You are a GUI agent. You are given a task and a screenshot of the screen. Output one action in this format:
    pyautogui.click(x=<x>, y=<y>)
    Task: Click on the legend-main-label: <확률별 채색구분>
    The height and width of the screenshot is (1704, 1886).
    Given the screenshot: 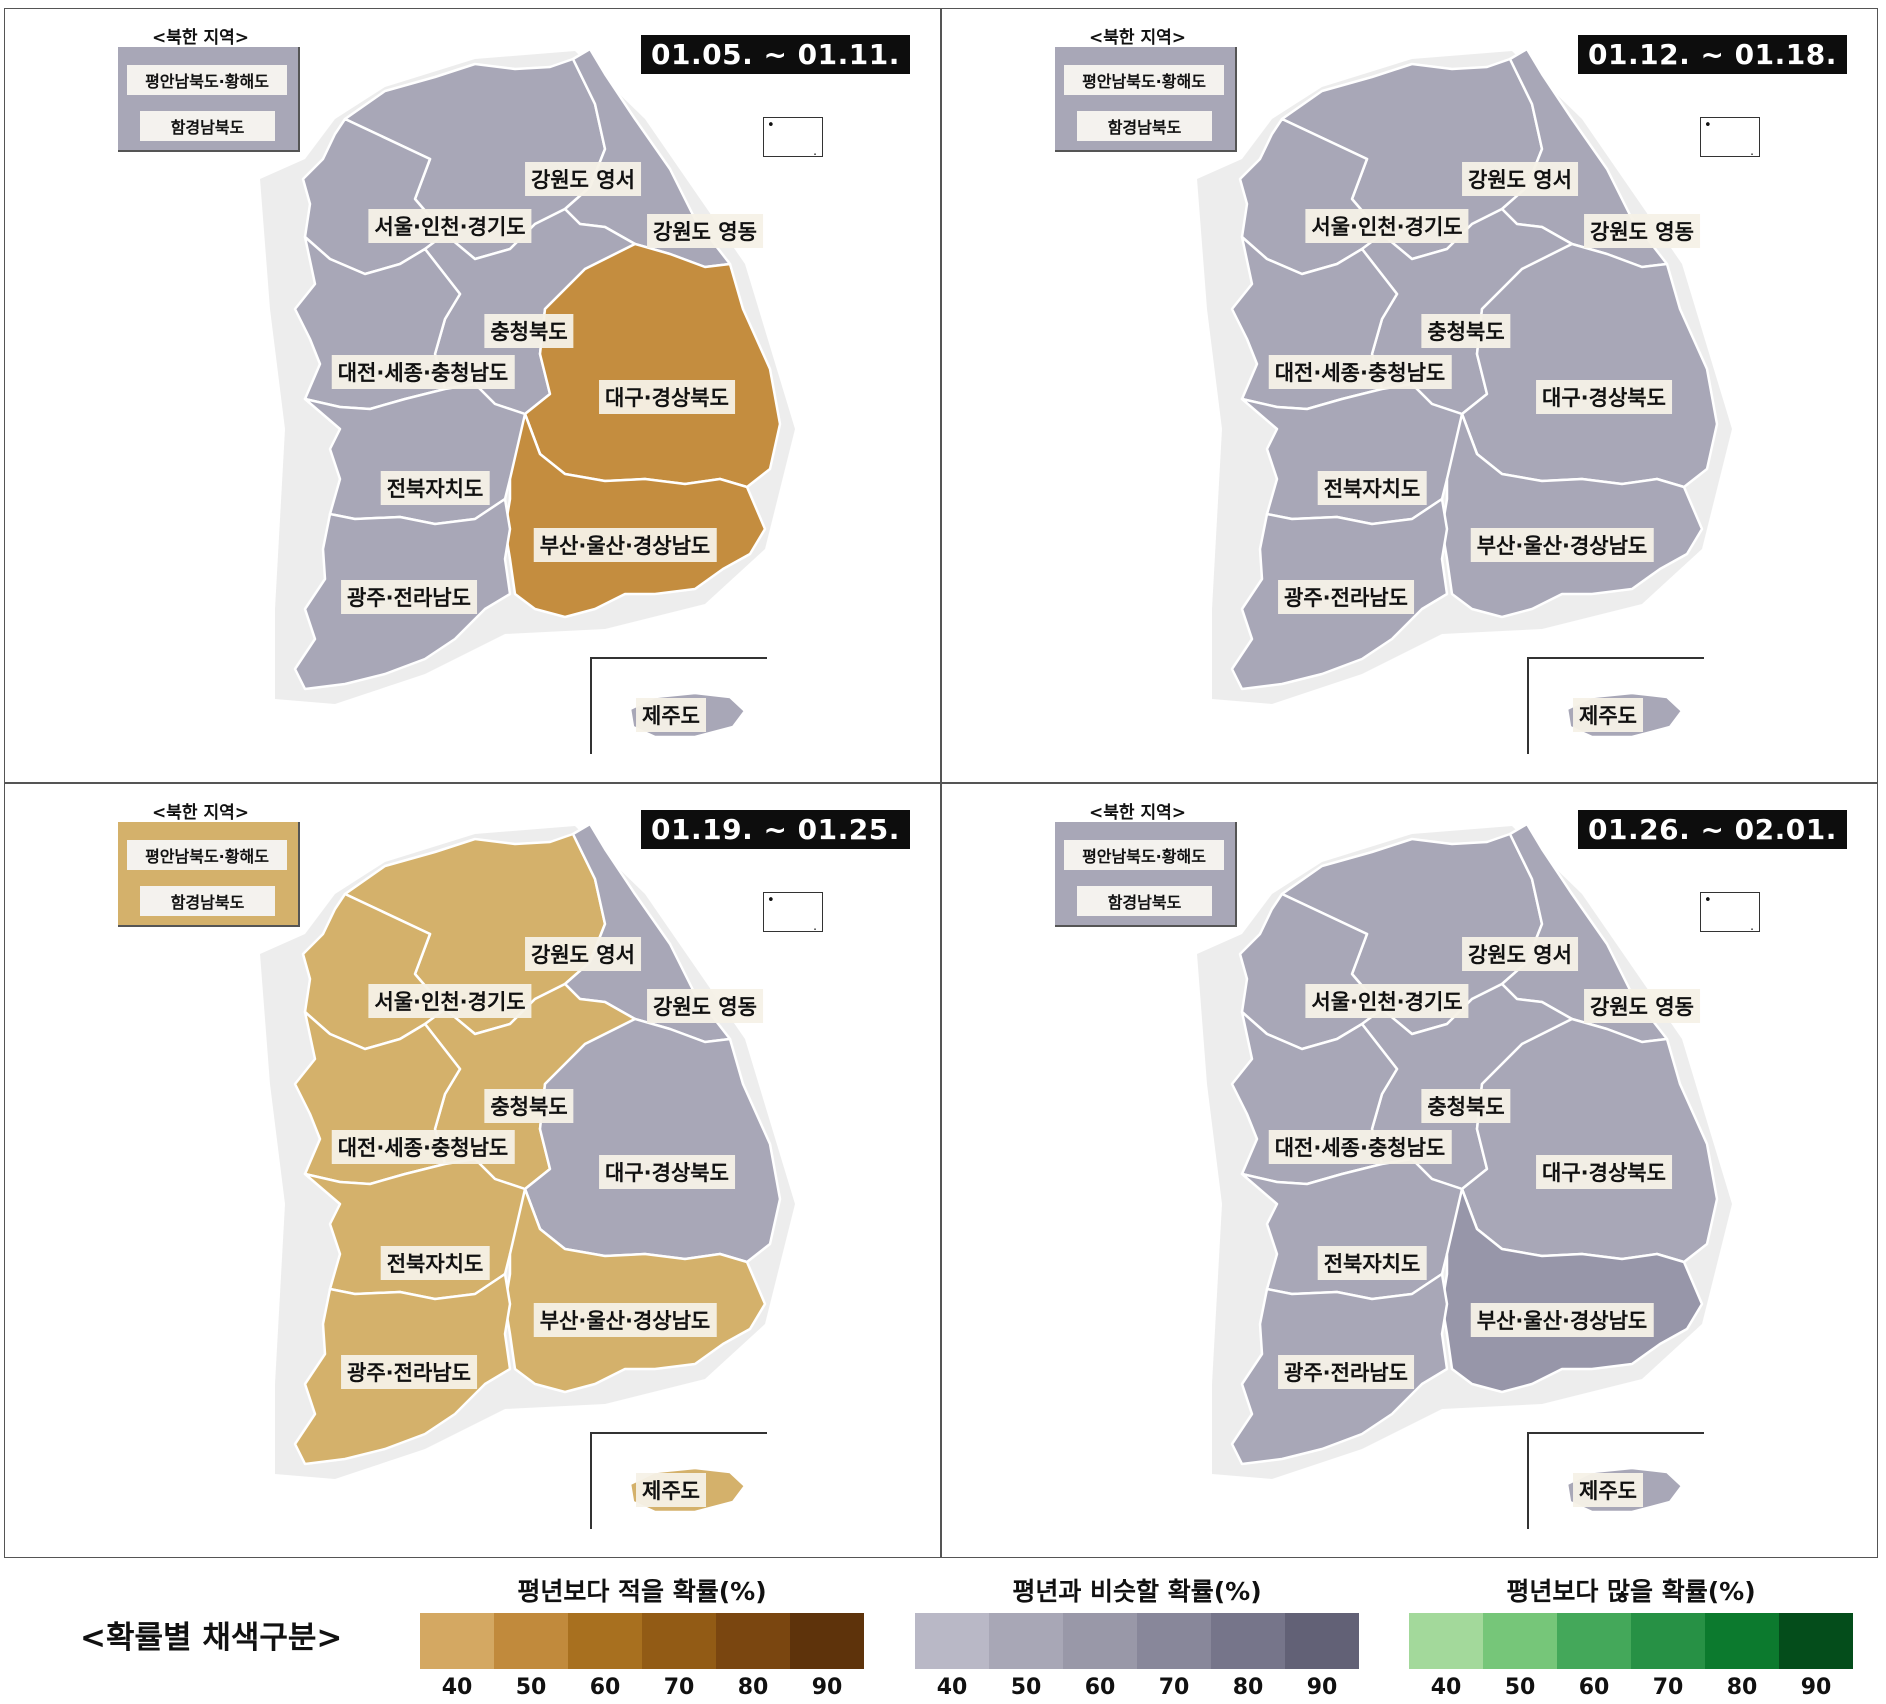 What is the action you would take?
    pyautogui.click(x=211, y=1638)
    